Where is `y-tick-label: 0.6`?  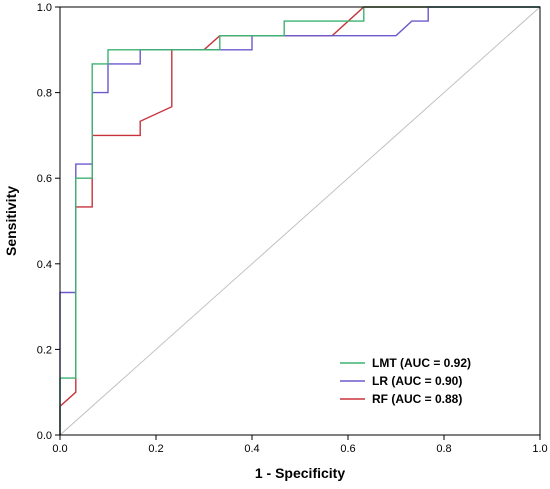 y-tick-label: 0.6 is located at coordinates (44, 179).